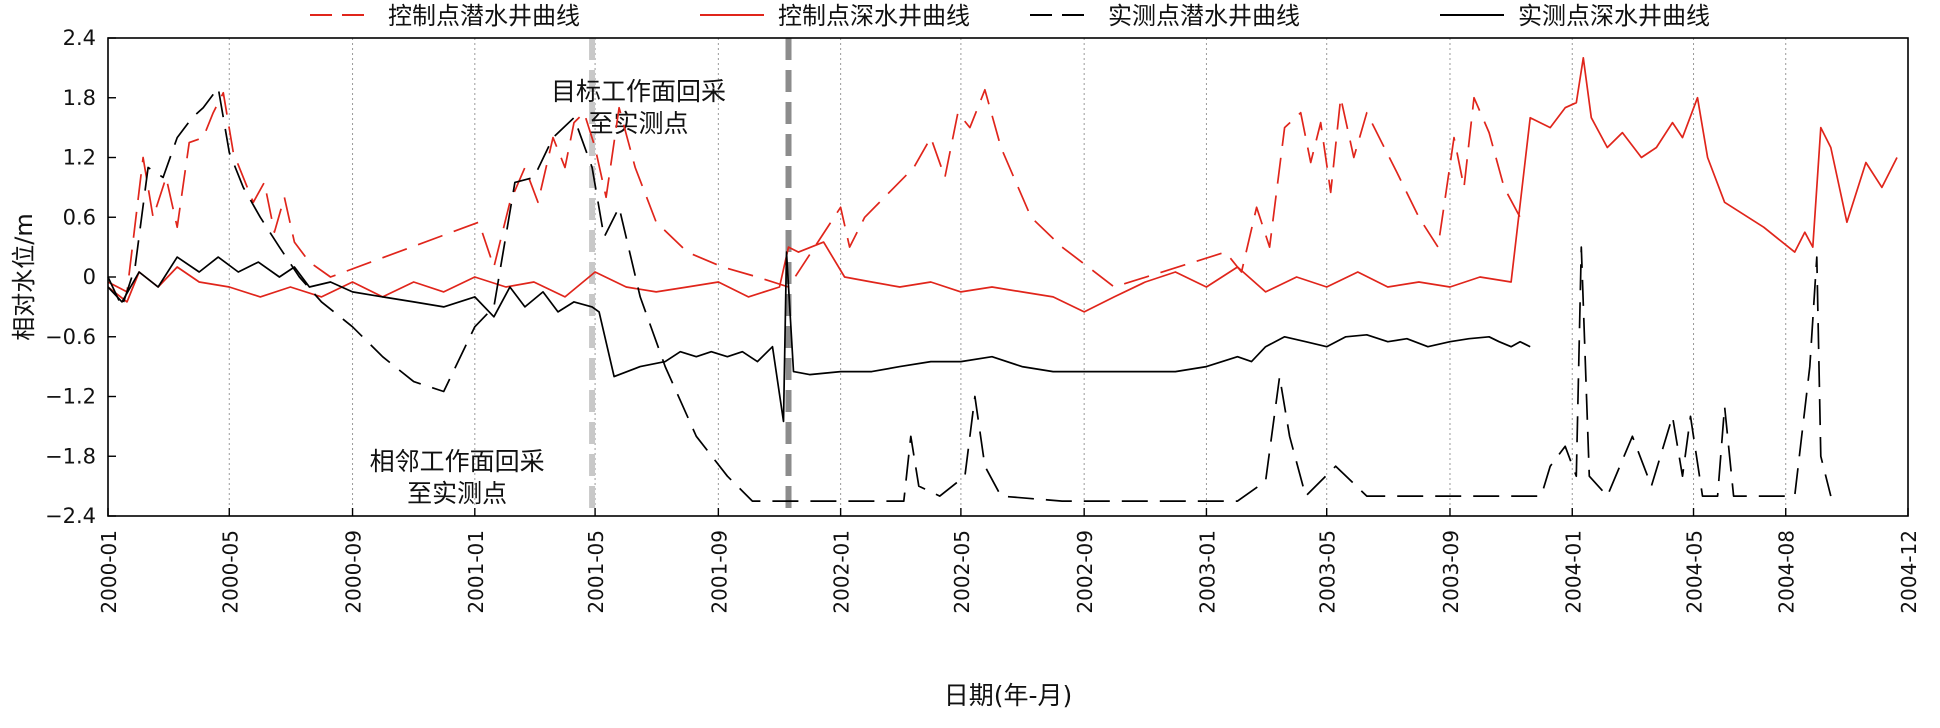  Describe the element at coordinates (79, 98) in the screenshot. I see `y-tick-label: 1.8` at that location.